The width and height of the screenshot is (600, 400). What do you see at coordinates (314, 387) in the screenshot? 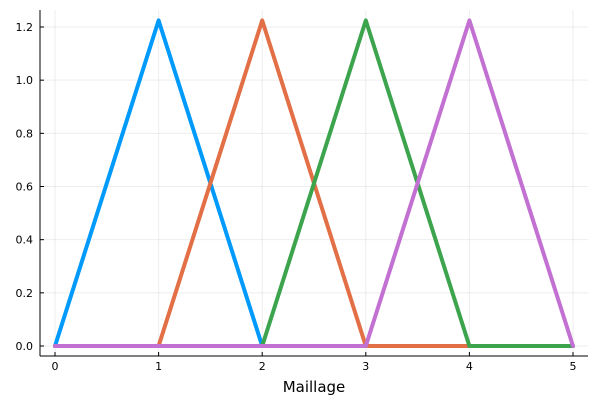
I see `x-axis-title: Maillage` at bounding box center [314, 387].